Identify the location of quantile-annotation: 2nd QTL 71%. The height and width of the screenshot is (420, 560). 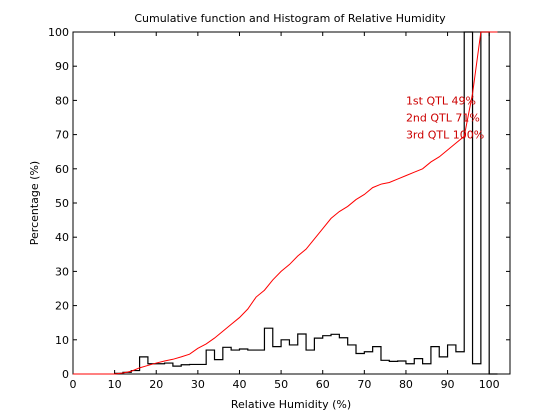
(443, 118).